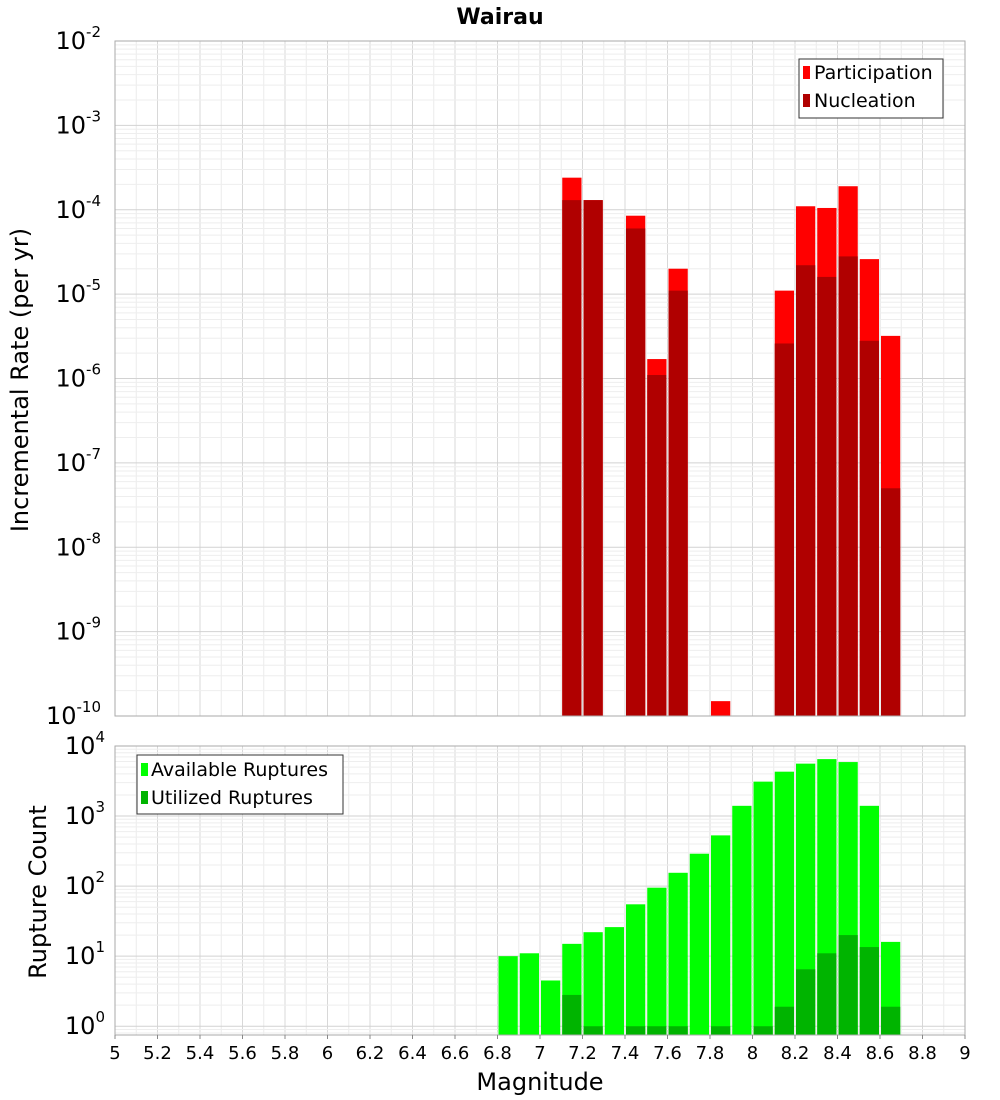 The image size is (1000, 1100). Describe the element at coordinates (78, 461) in the screenshot. I see `rate-y-tick-label: 10⁻⁷` at that location.